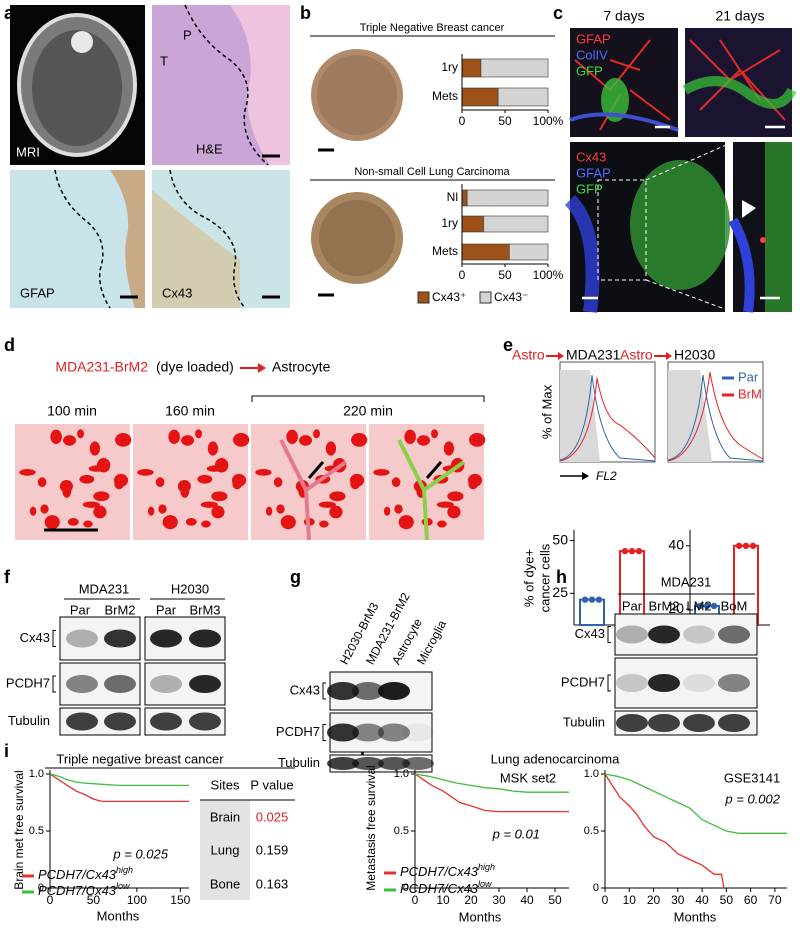 Image resolution: width=800 pixels, height=930 pixels. Describe the element at coordinates (225, 883) in the screenshot. I see `table-cell: Bone` at that location.